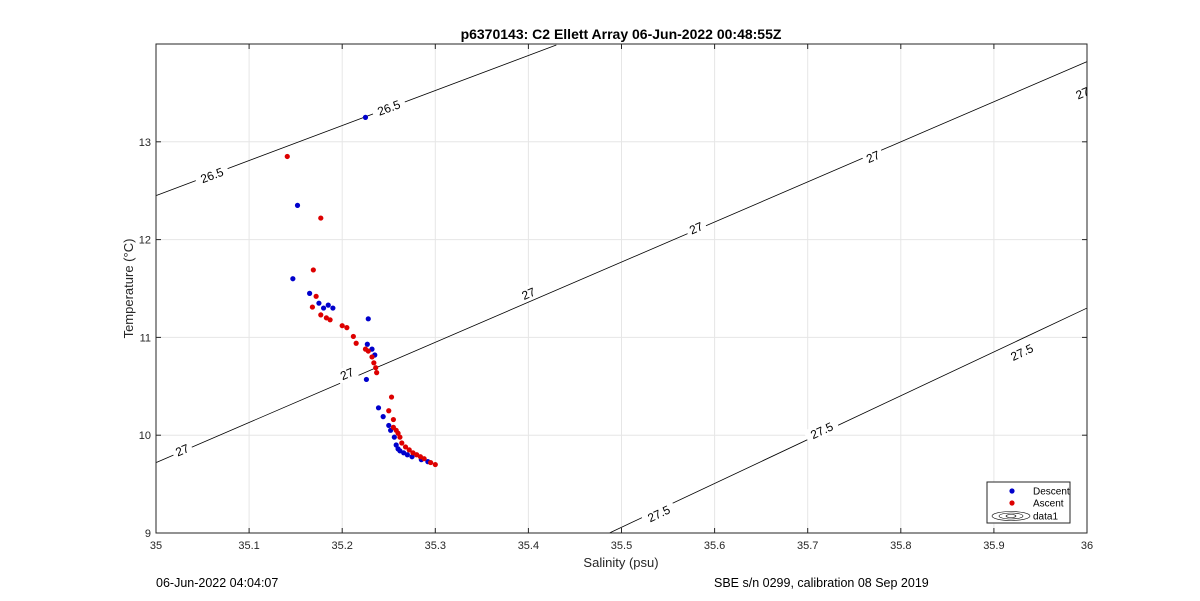 The height and width of the screenshot is (601, 1200). What do you see at coordinates (1087, 546) in the screenshot?
I see `x-tick-label: 36` at bounding box center [1087, 546].